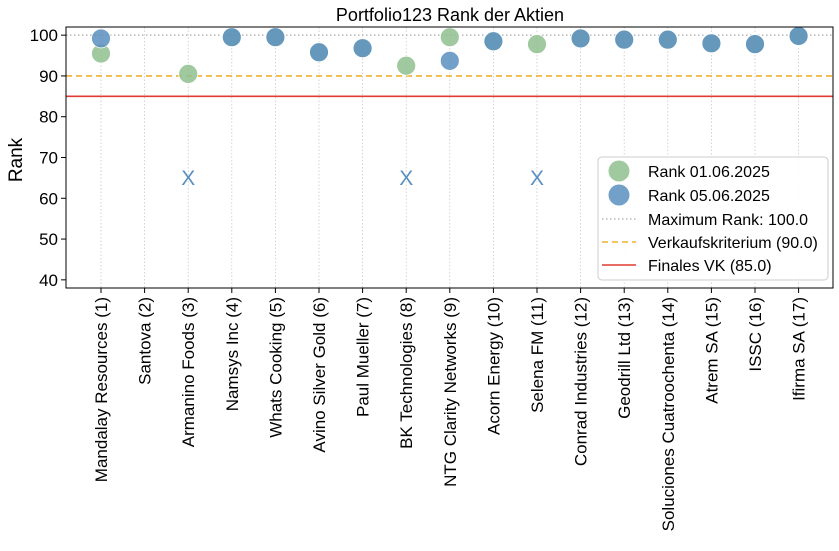 The image size is (839, 551). Describe the element at coordinates (493, 366) in the screenshot. I see `x-tick-label-acorn-energy-10: Acorn Energy (10)` at that location.